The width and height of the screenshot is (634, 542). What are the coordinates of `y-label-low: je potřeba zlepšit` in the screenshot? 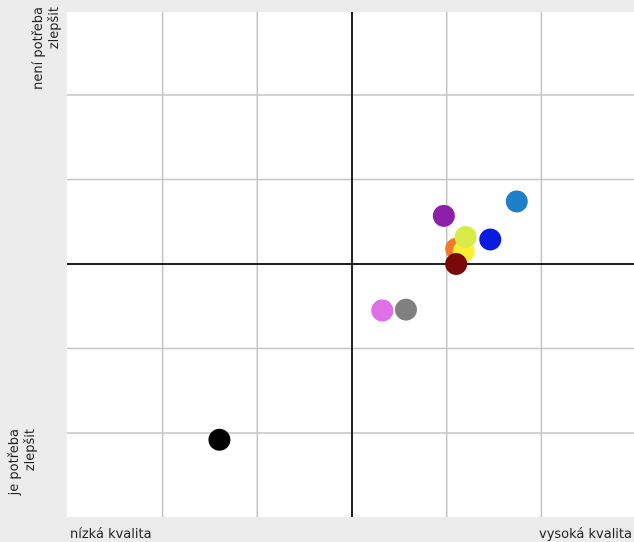 It's located at (24, 469).